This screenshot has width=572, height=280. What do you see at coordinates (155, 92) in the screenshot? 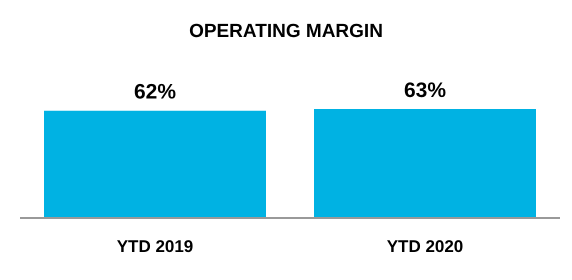
I see `data-label: 62%` at bounding box center [155, 92].